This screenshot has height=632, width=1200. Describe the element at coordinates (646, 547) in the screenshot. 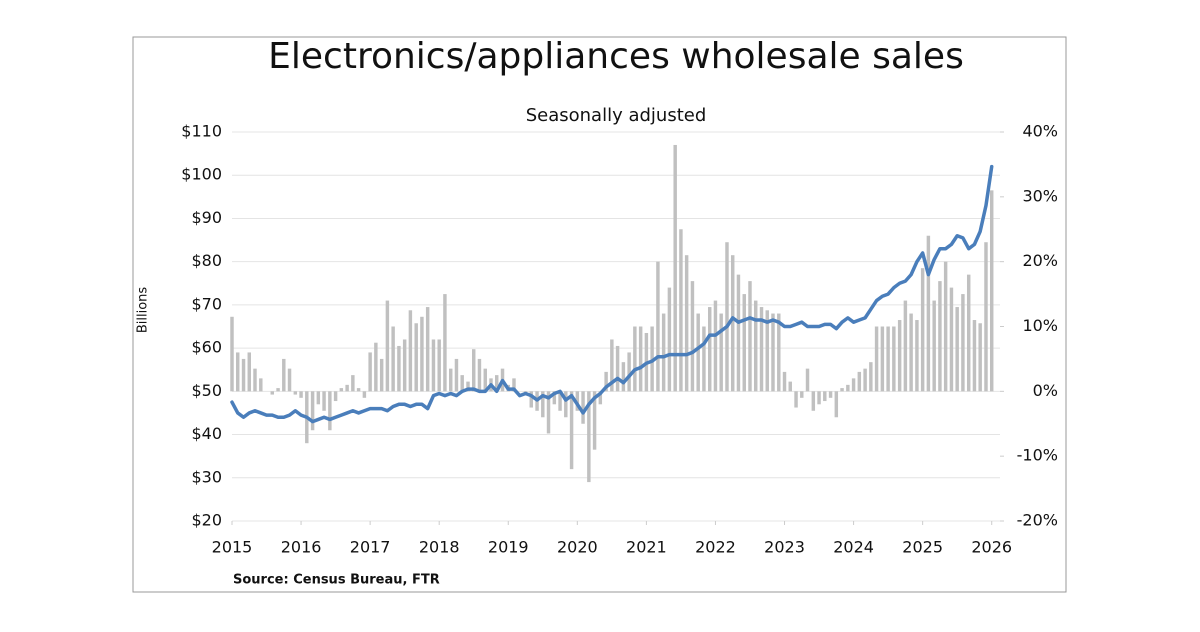

I see `x-tick-label: 2021` at that location.